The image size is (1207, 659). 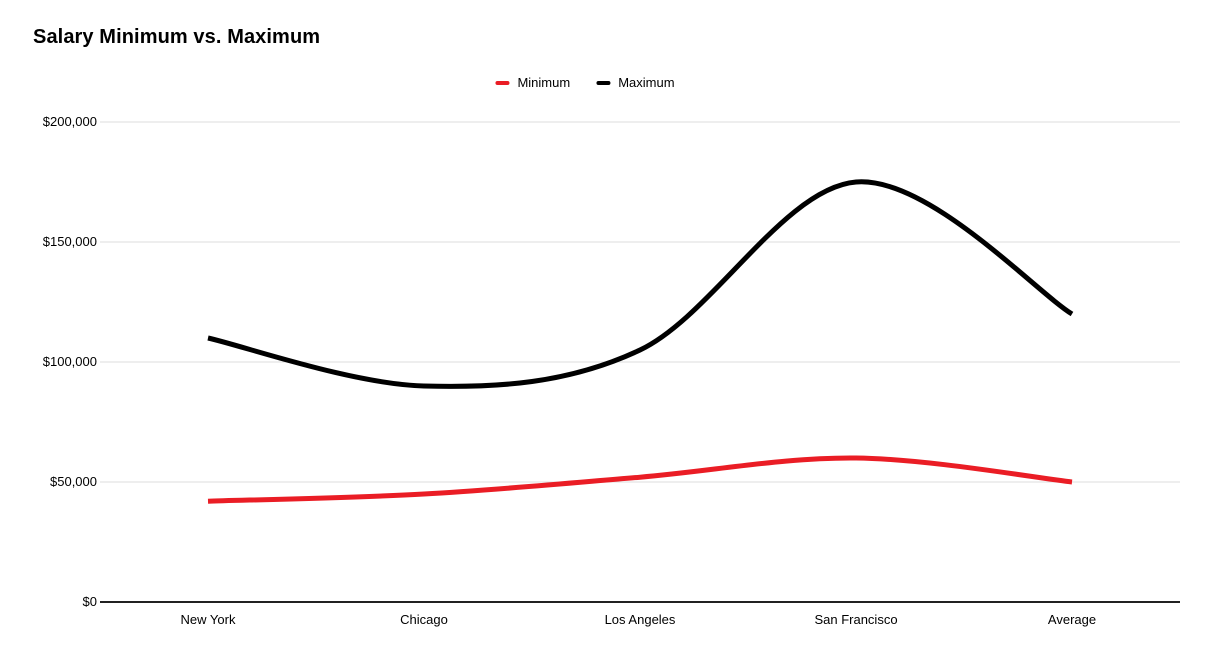 I want to click on series-line-minimum, so click(x=640, y=479).